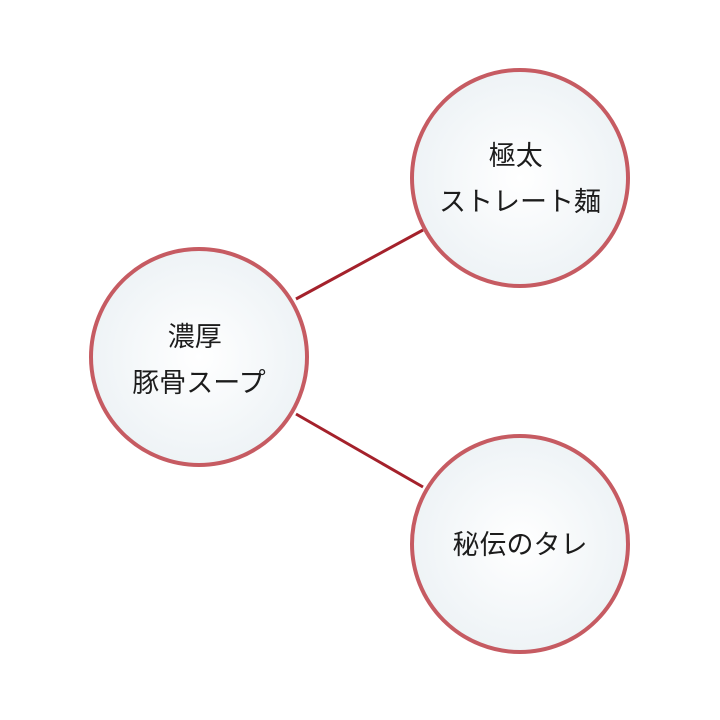 This screenshot has width=720, height=720. Describe the element at coordinates (359, 264) in the screenshot. I see `connector-soup-to-noodles` at that location.